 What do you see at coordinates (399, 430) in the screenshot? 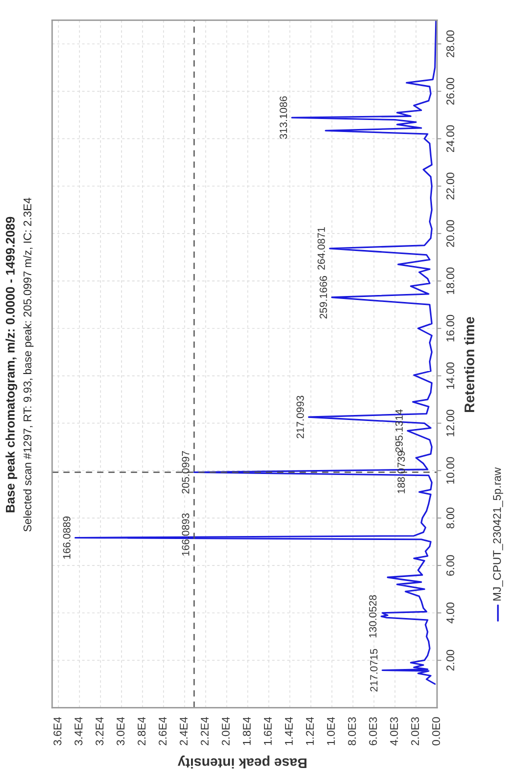
I see `annotation: 295.1314` at bounding box center [399, 430].